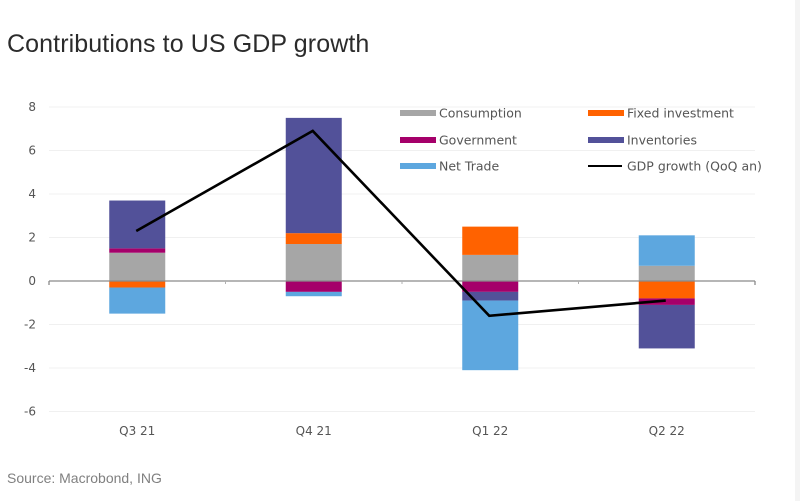  Describe the element at coordinates (469, 166) in the screenshot. I see `legend-label: Net Trade` at that location.